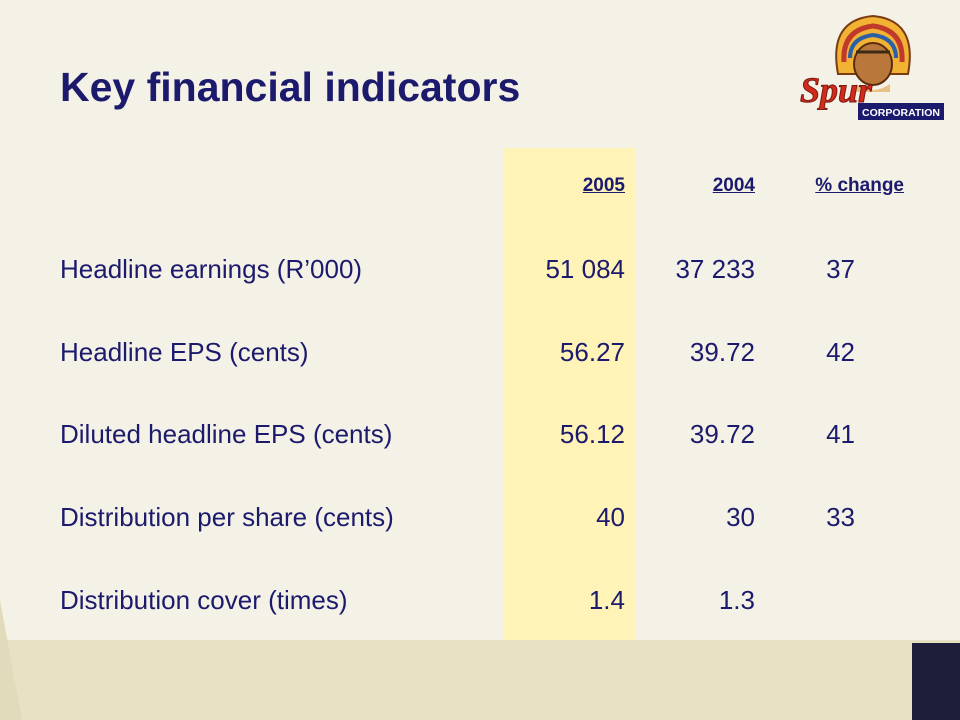  What do you see at coordinates (936, 681) in the screenshot?
I see `corner-bar-decoration` at bounding box center [936, 681].